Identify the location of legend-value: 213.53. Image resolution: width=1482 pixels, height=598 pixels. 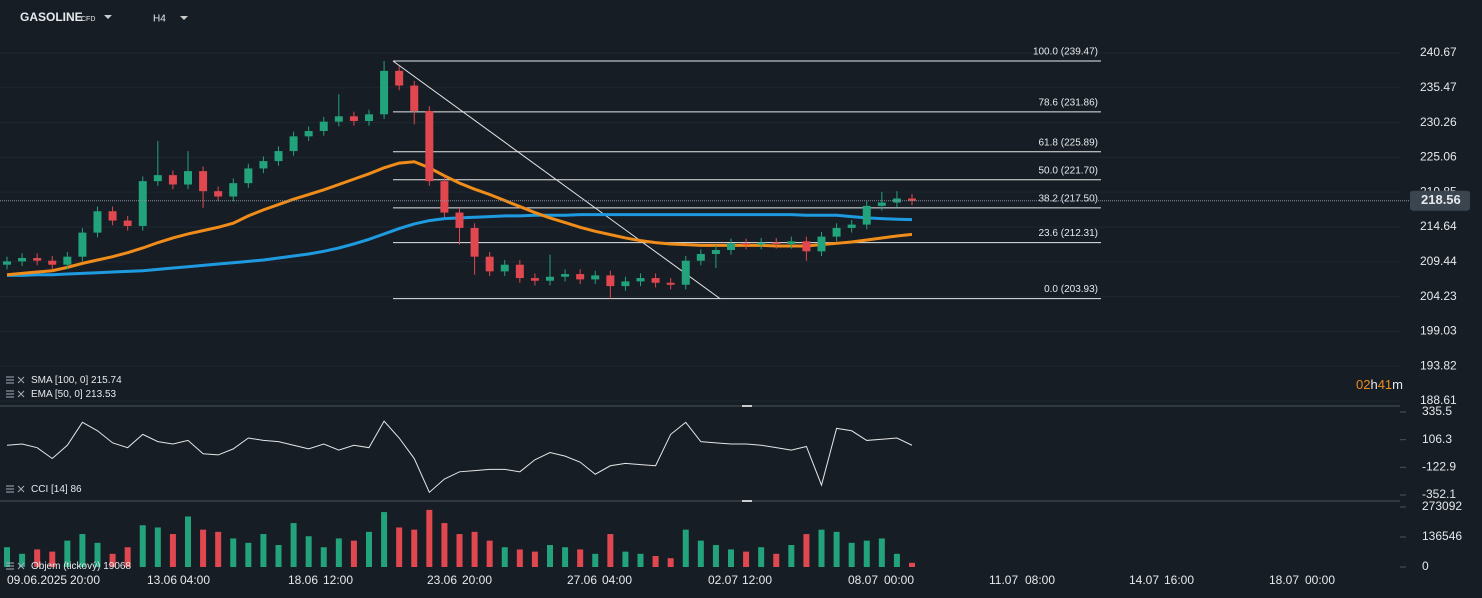
(100, 394).